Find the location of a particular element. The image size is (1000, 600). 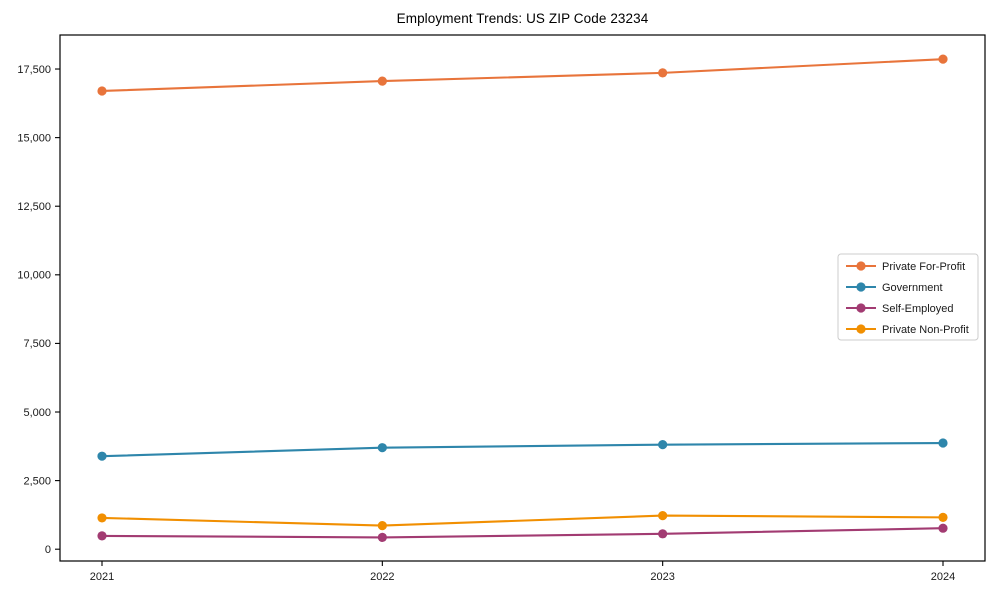

legend-box is located at coordinates (908, 297).